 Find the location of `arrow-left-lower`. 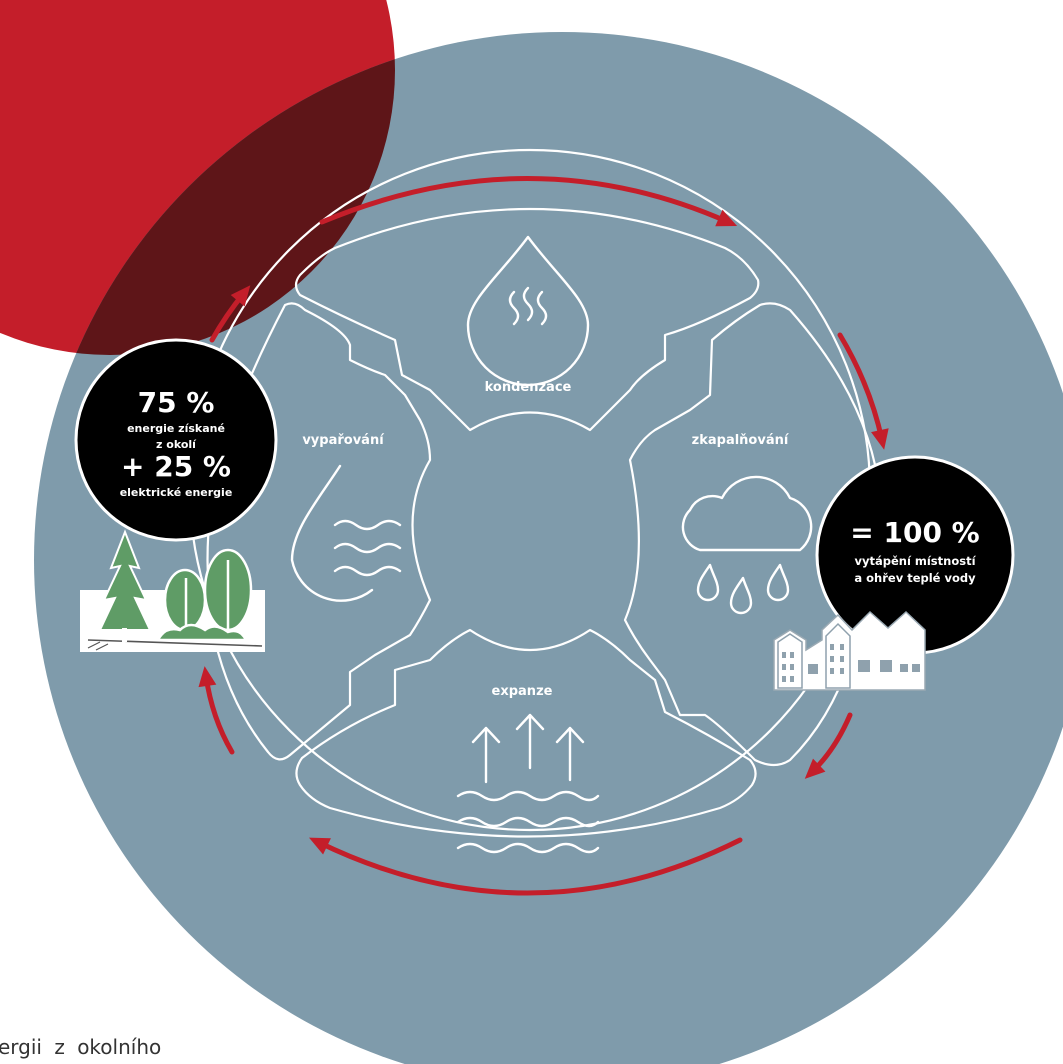

arrow-left-lower is located at coordinates (216, 710).